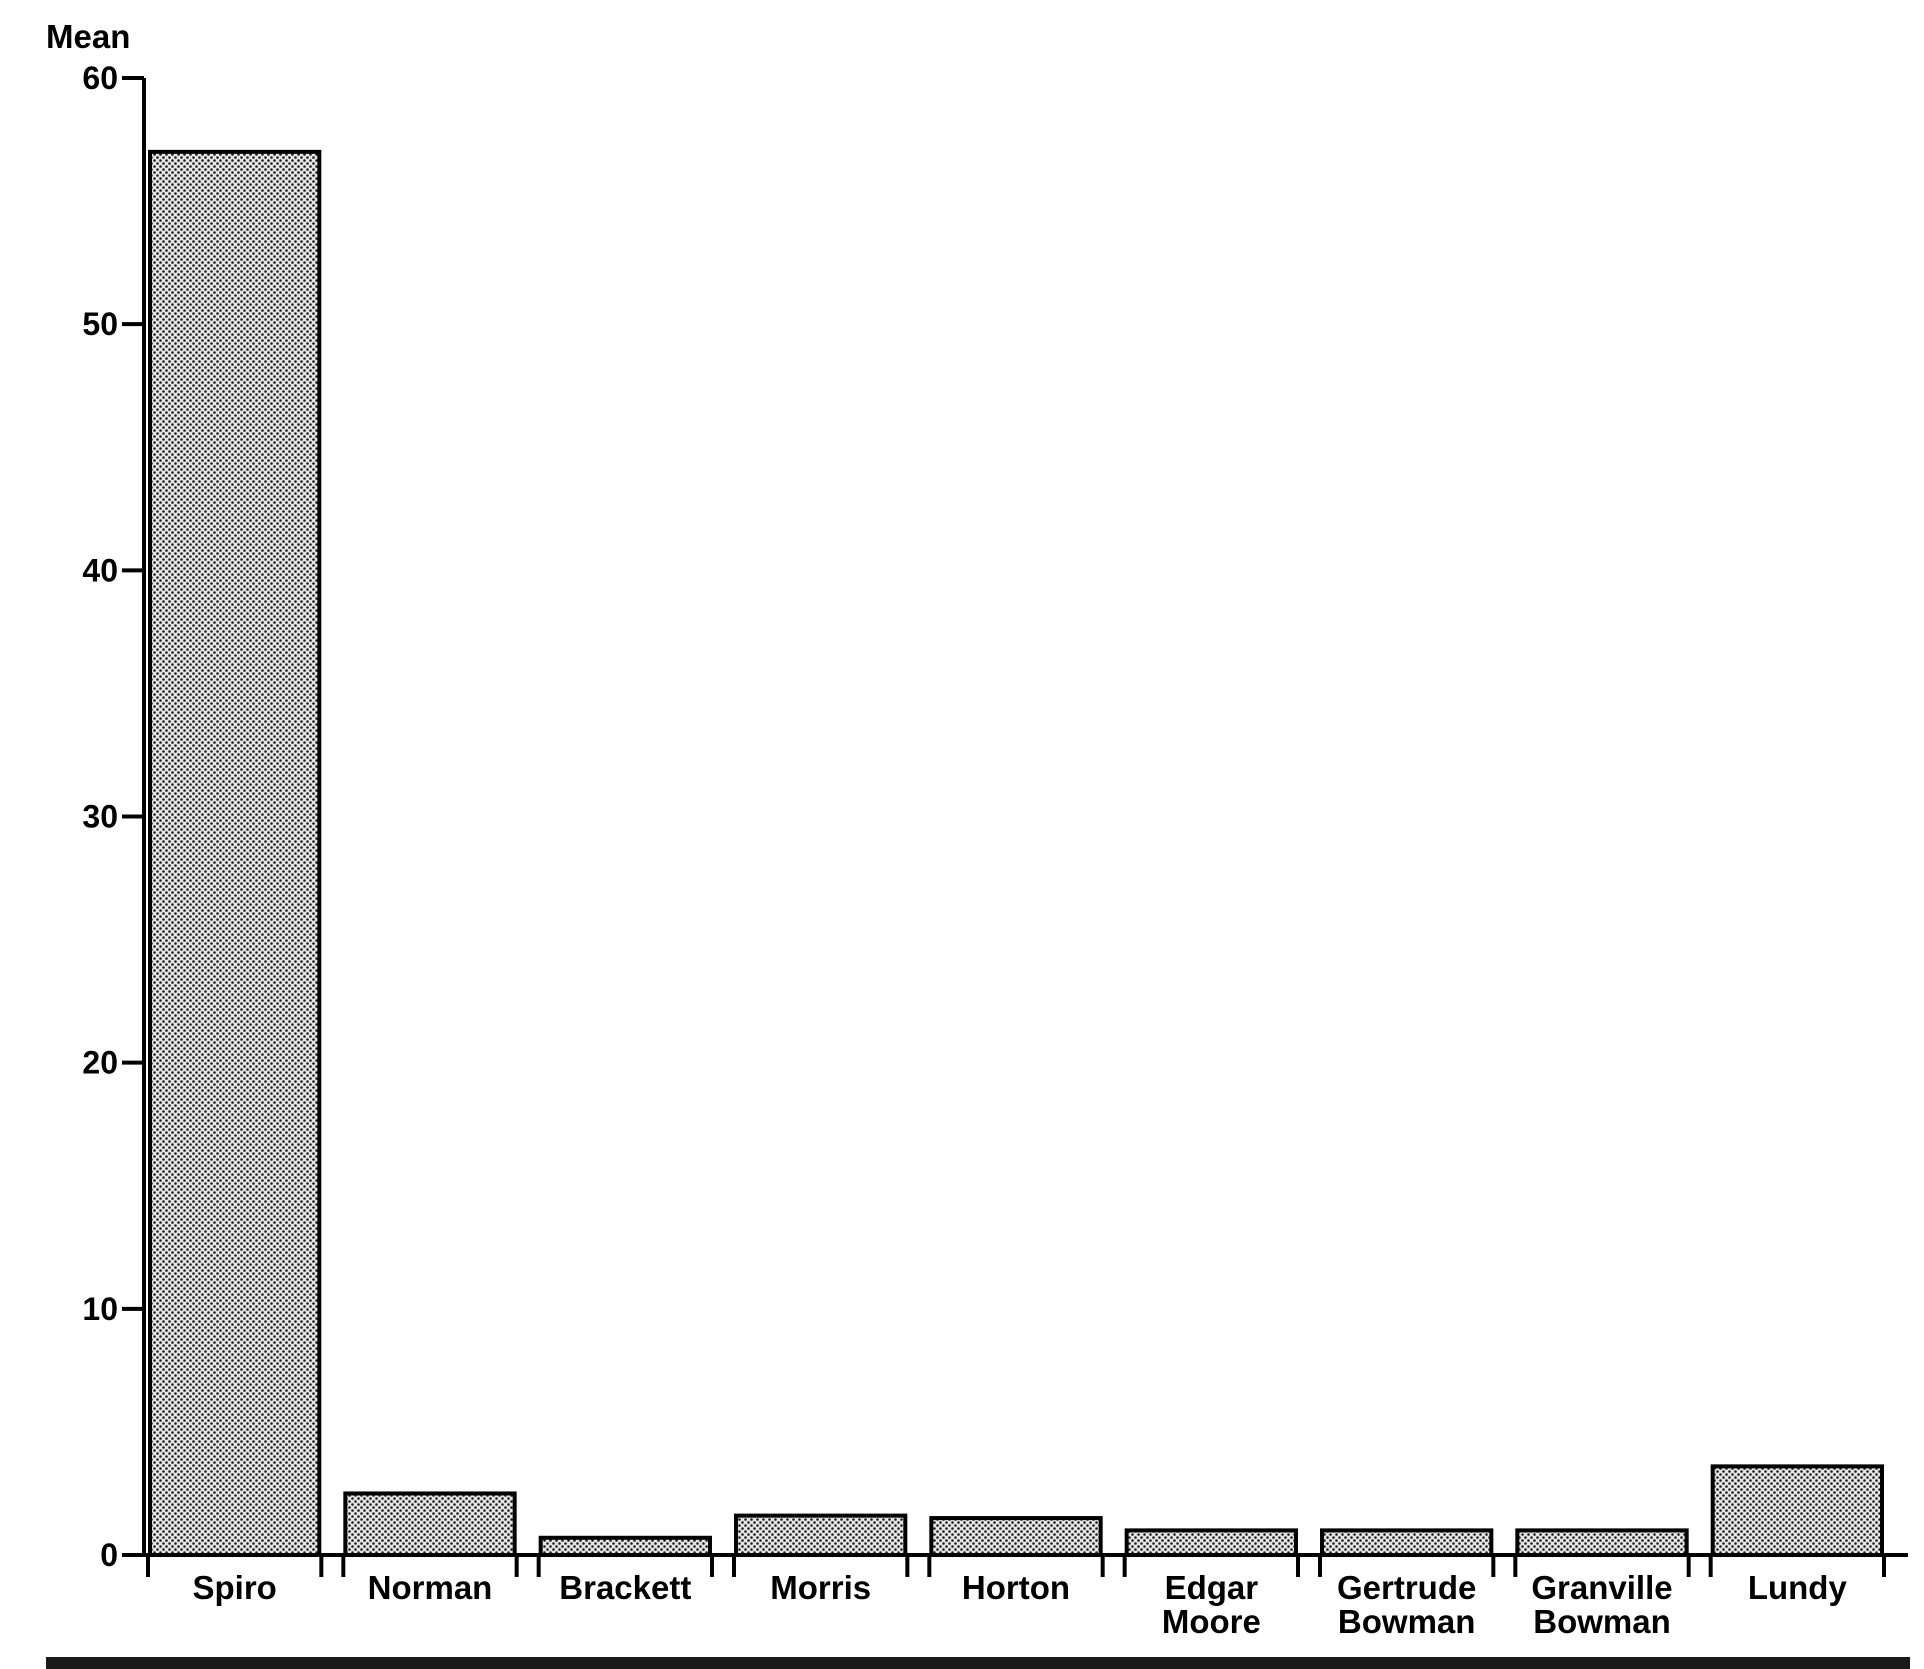  What do you see at coordinates (100, 817) in the screenshot?
I see `y-tick-label: 30` at bounding box center [100, 817].